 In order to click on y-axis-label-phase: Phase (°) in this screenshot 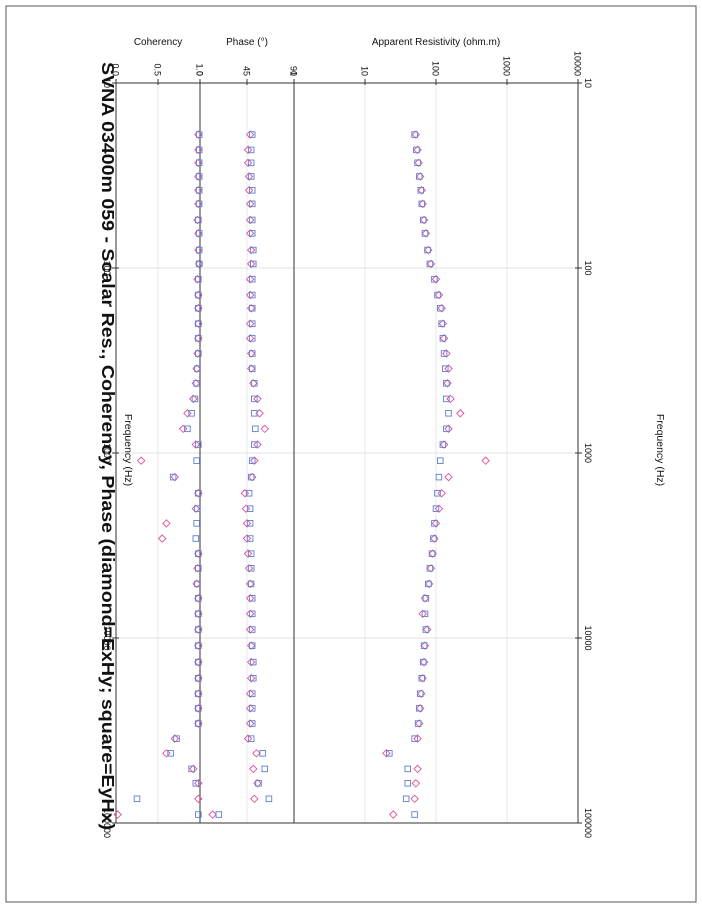, I will do `click(247, 42)`.